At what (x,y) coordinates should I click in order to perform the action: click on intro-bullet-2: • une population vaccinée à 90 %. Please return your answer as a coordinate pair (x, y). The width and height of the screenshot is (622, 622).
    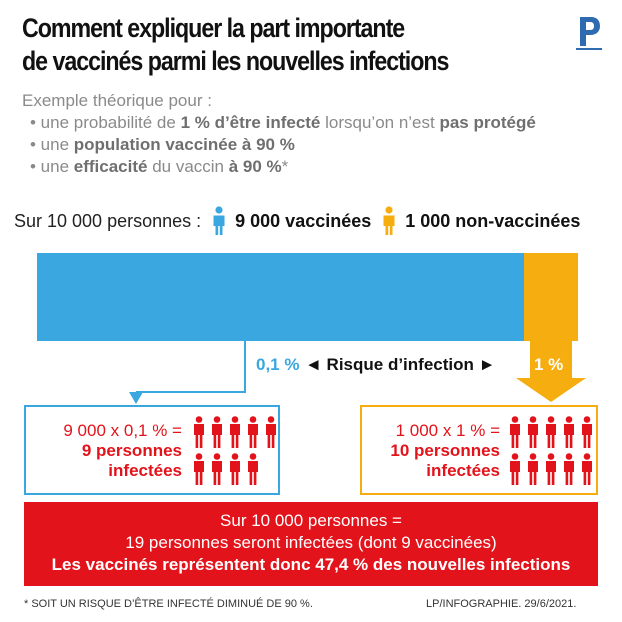
    Looking at the image, I should click on (283, 145).